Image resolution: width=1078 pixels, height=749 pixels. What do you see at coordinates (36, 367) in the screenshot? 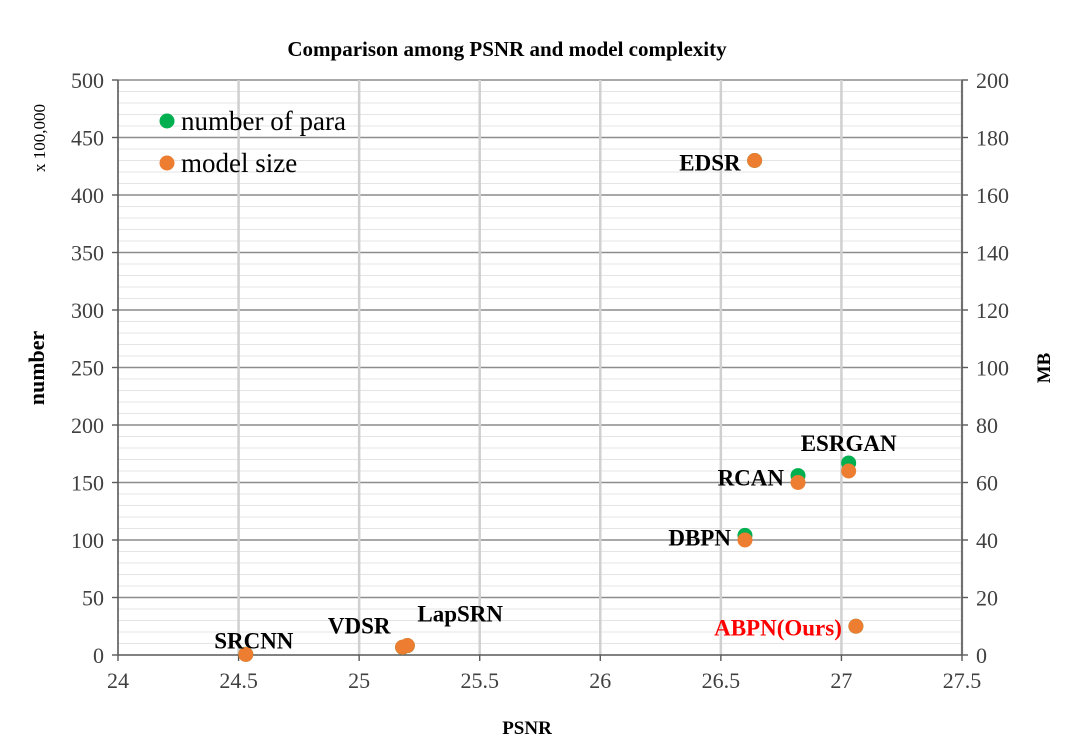
I see `y-axis-label: number` at bounding box center [36, 367].